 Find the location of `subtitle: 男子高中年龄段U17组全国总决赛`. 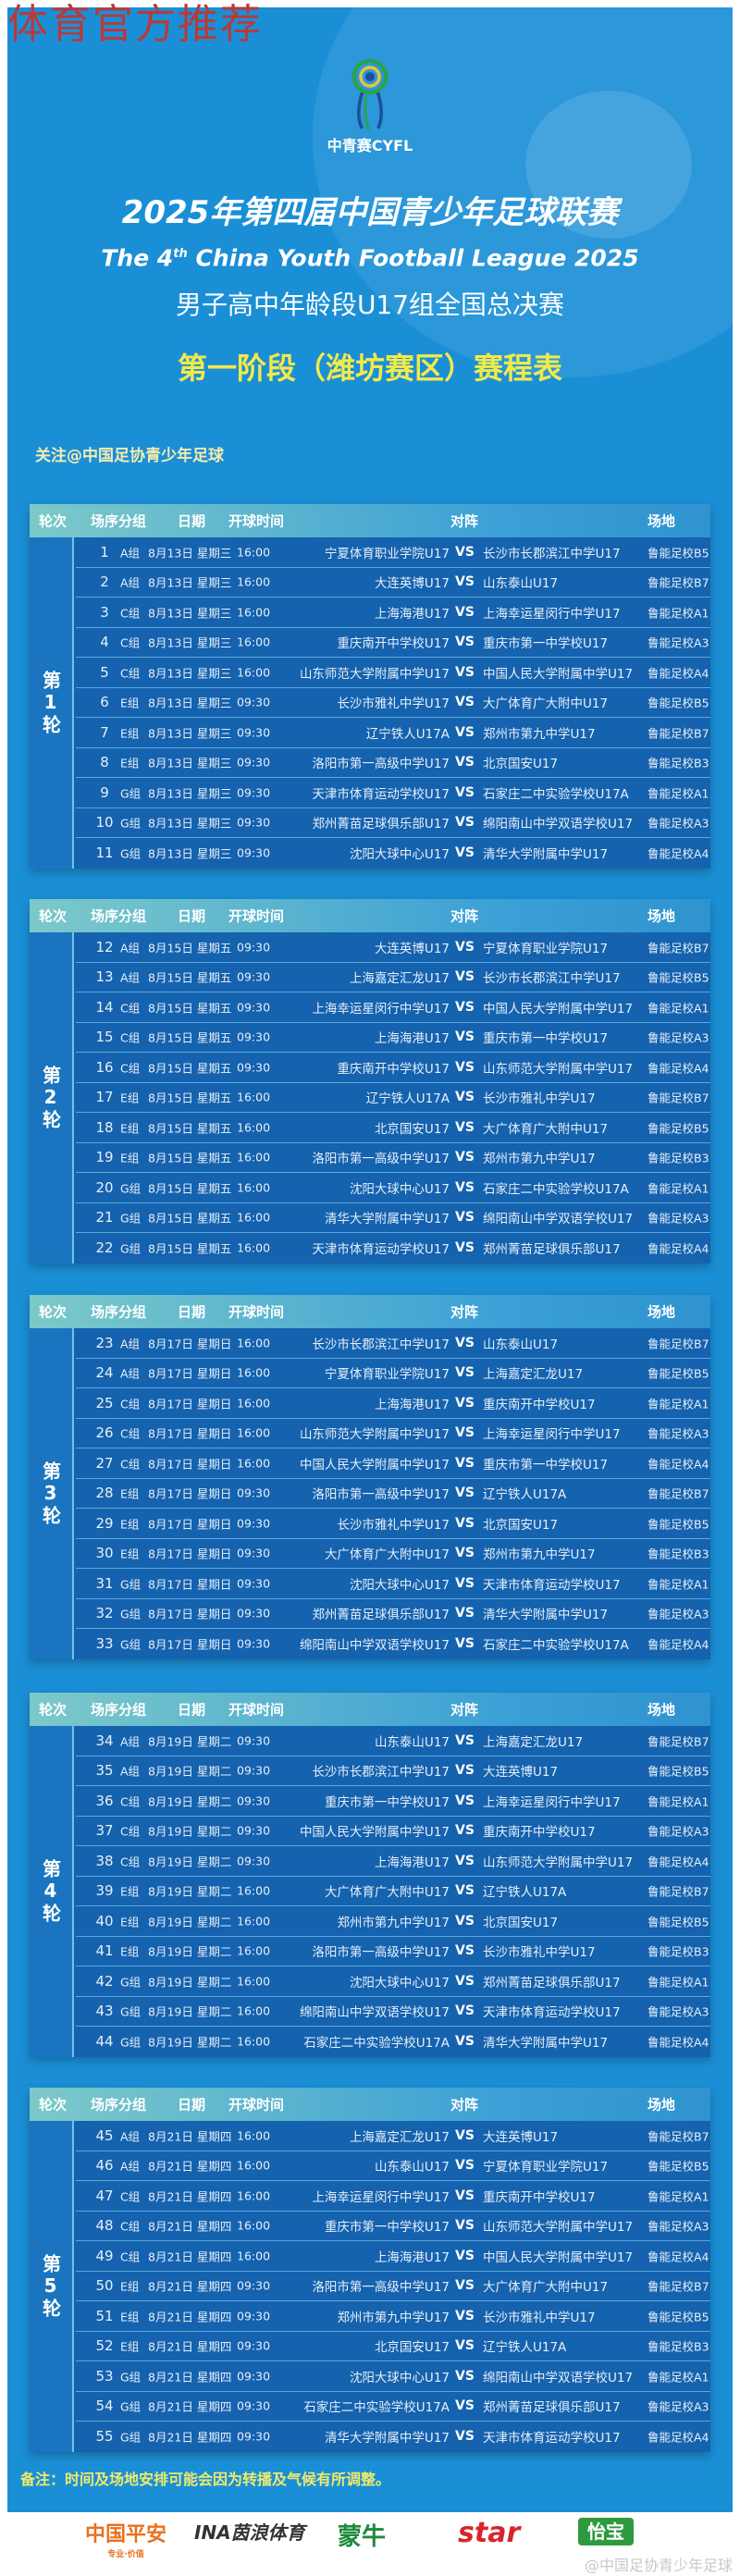

subtitle: 男子高中年龄段U17组全国总决赛 is located at coordinates (370, 305).